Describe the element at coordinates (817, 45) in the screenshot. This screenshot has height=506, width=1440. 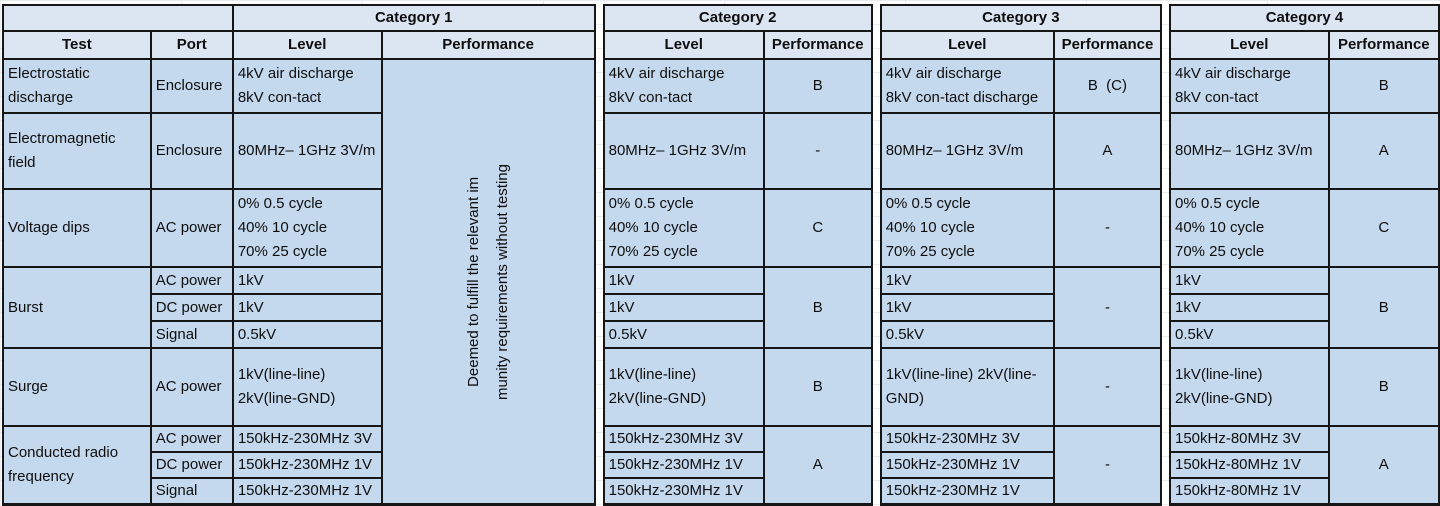
I see `col-header-performance-cat2: Performance` at that location.